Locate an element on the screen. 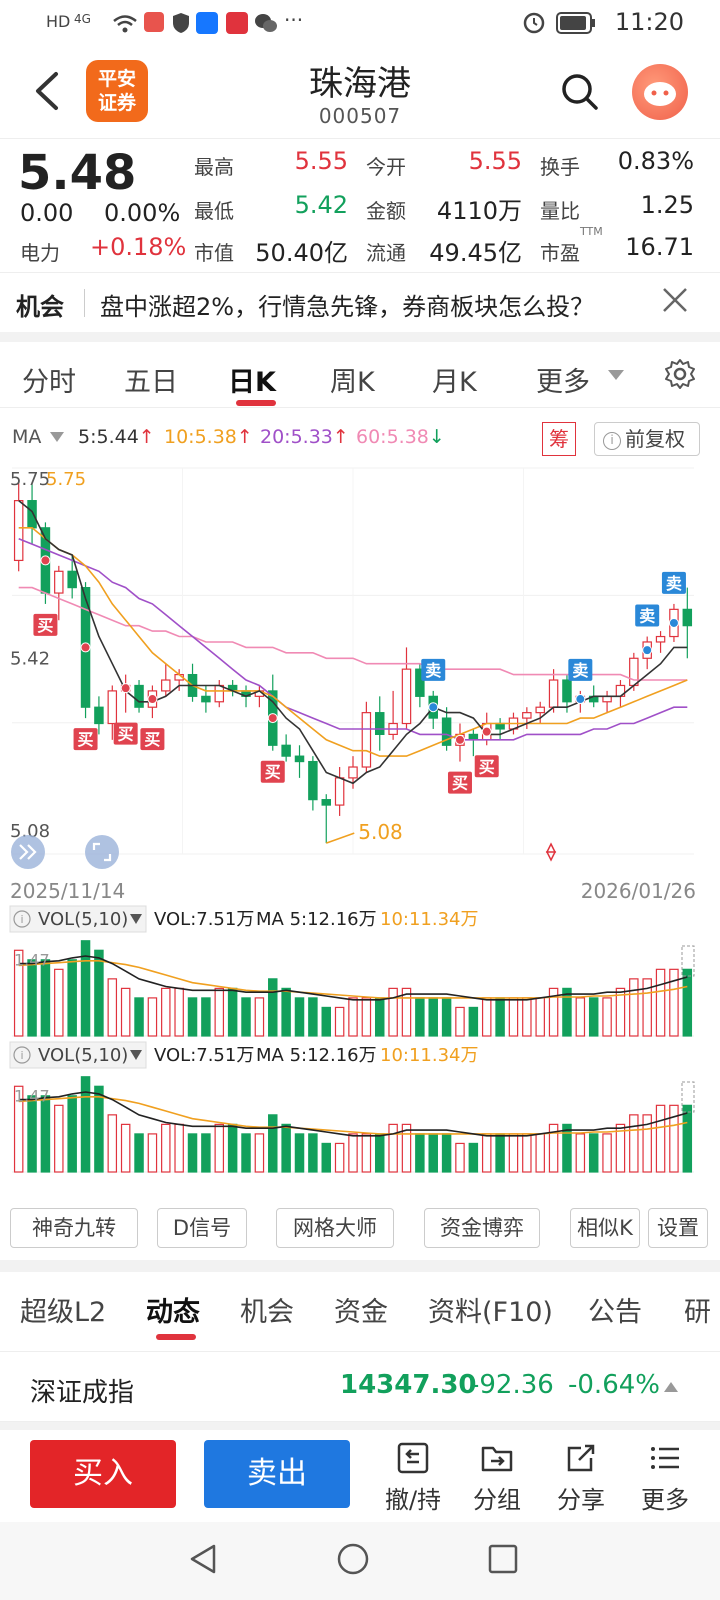  vol-end-marker is located at coordinates (688, 1097).